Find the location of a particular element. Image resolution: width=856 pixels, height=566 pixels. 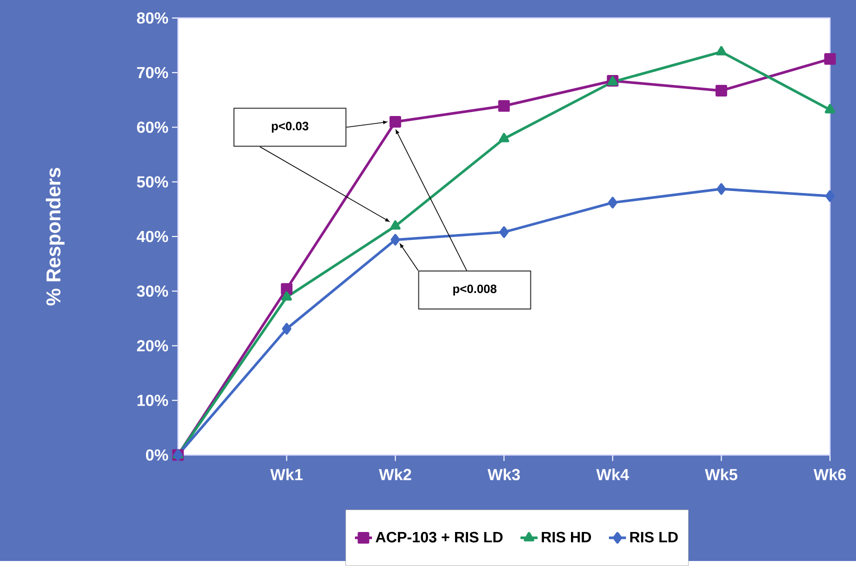

y-tick-label: 70% is located at coordinates (152, 72).